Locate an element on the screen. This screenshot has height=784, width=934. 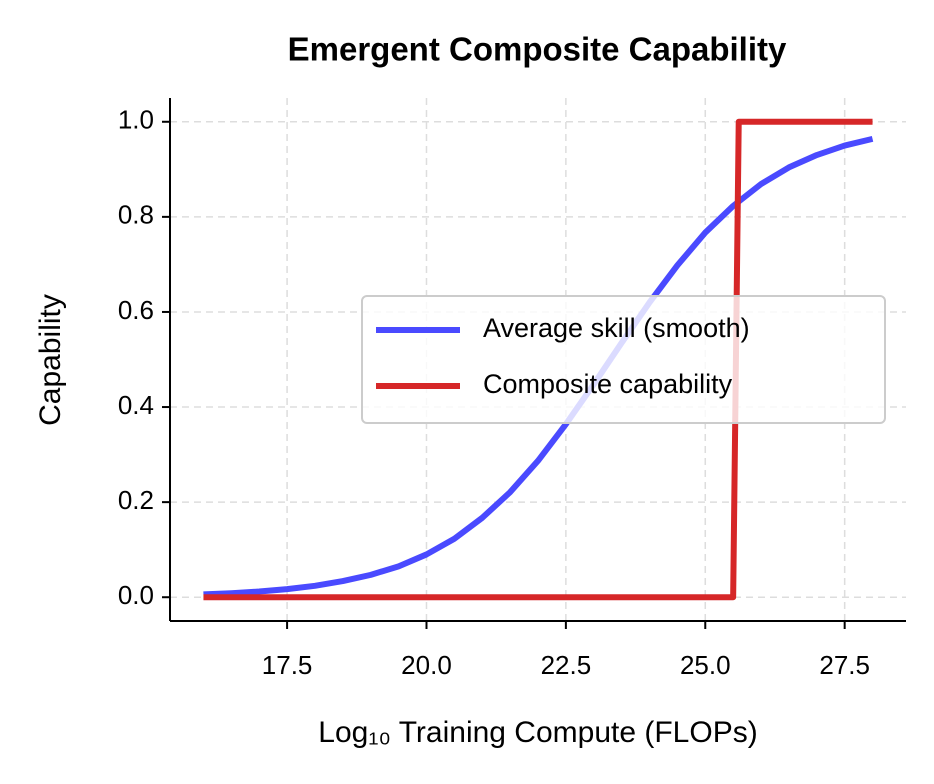
legend-box is located at coordinates (623, 359).